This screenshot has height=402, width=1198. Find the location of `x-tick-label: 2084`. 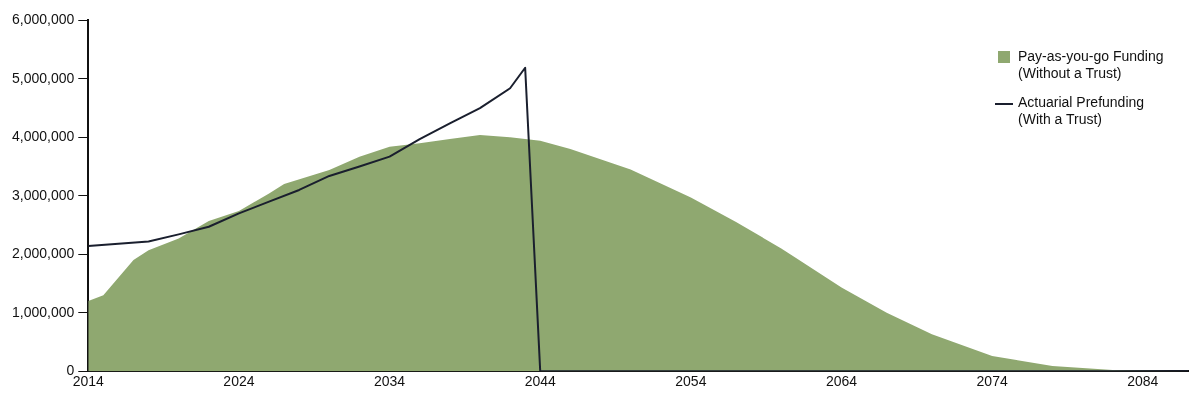

x-tick-label: 2084 is located at coordinates (1143, 381).